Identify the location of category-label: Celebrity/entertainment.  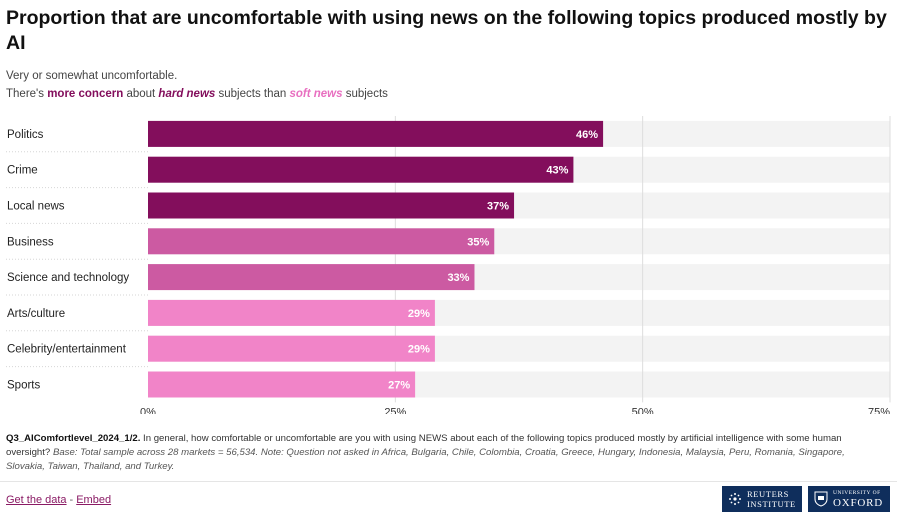
(67, 350).